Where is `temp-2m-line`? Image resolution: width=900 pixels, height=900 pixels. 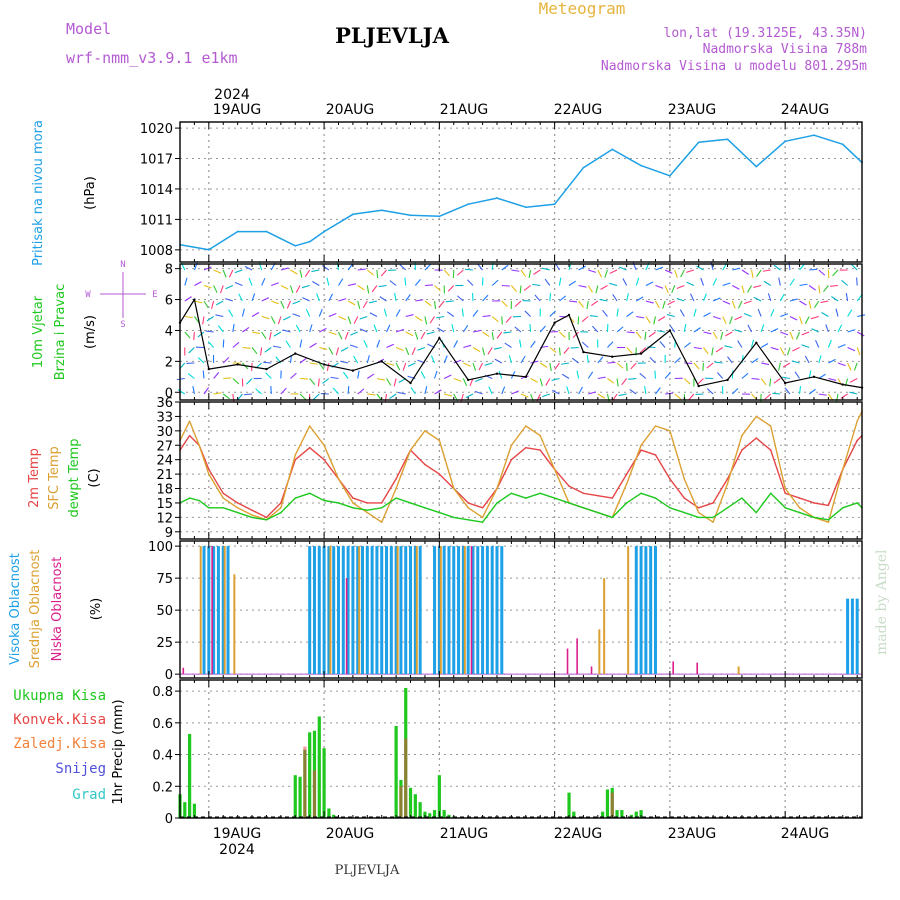 temp-2m-line is located at coordinates (521, 476).